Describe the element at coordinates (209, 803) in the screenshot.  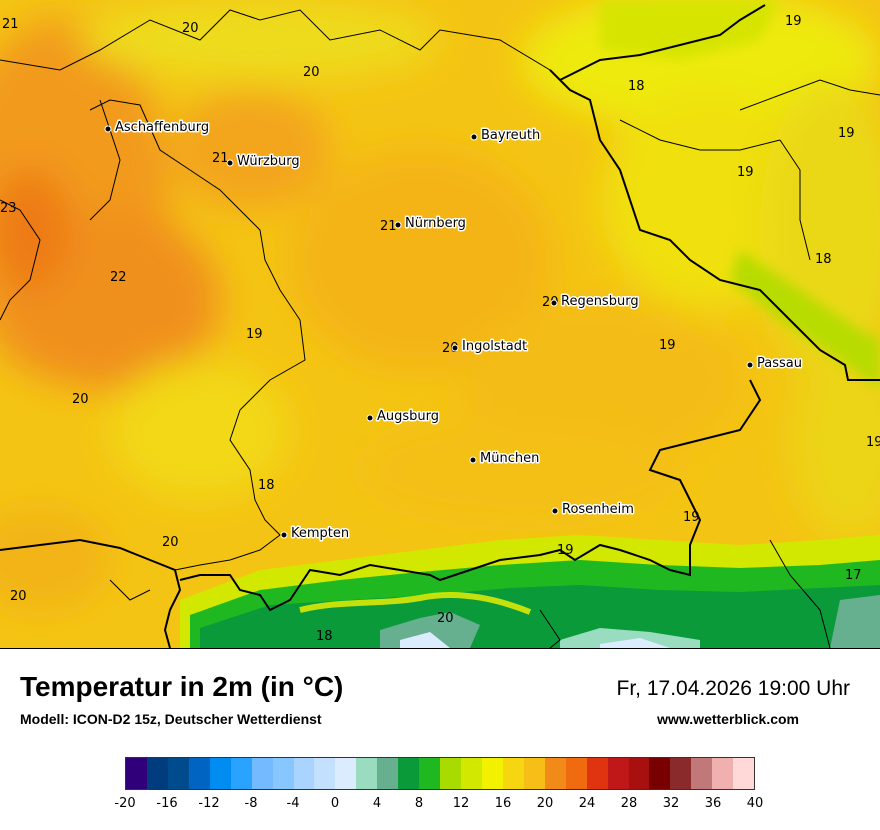
I see `legend-tick: -12` at that location.